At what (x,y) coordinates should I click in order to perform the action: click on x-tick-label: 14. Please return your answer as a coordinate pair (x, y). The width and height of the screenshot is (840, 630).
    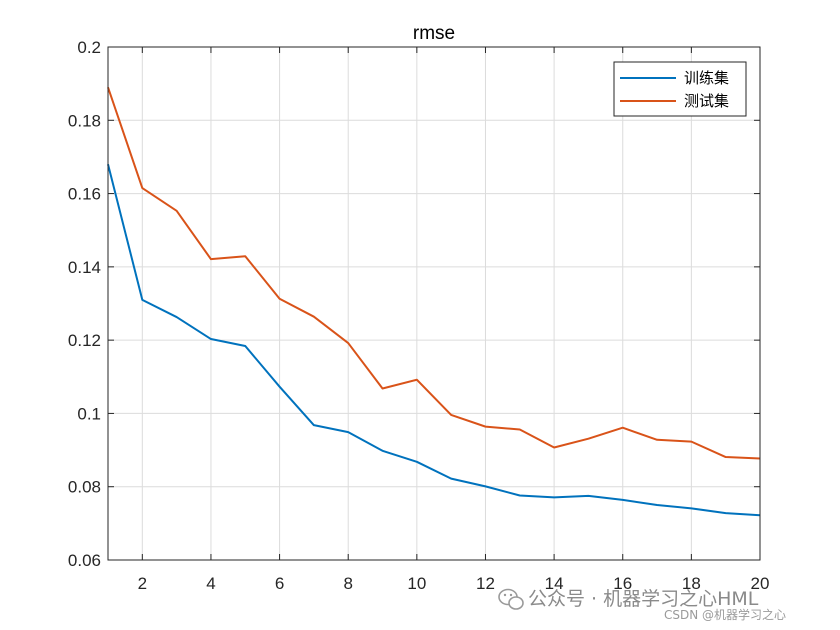
    Looking at the image, I should click on (554, 583).